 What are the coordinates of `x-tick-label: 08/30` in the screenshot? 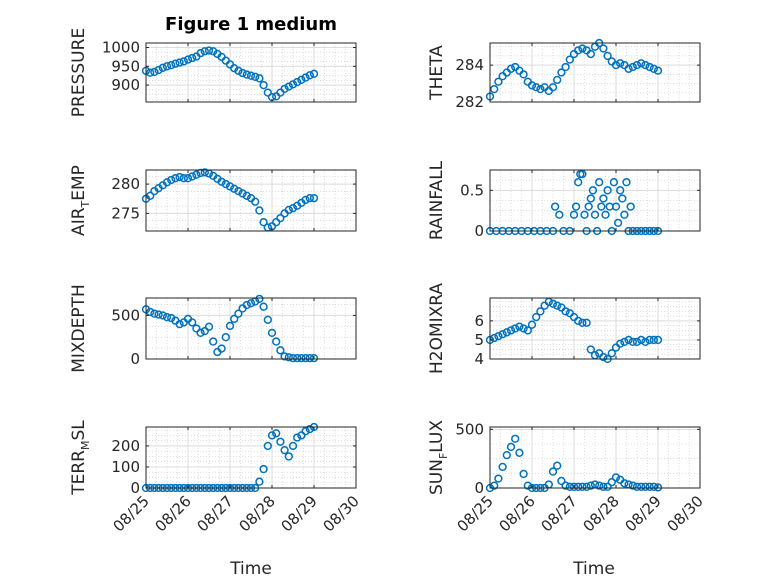 It's located at (685, 513).